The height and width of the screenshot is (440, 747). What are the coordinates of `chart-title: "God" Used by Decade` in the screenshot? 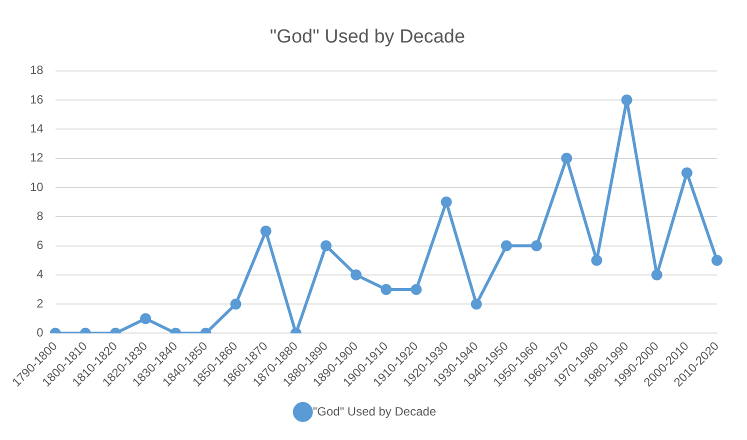 It's located at (368, 37).